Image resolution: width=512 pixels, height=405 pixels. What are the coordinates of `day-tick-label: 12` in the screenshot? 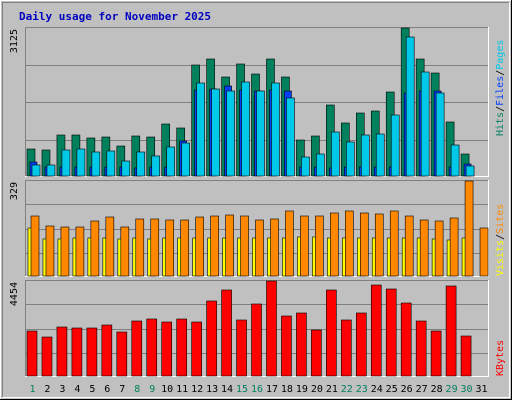 It's located at (197, 389).